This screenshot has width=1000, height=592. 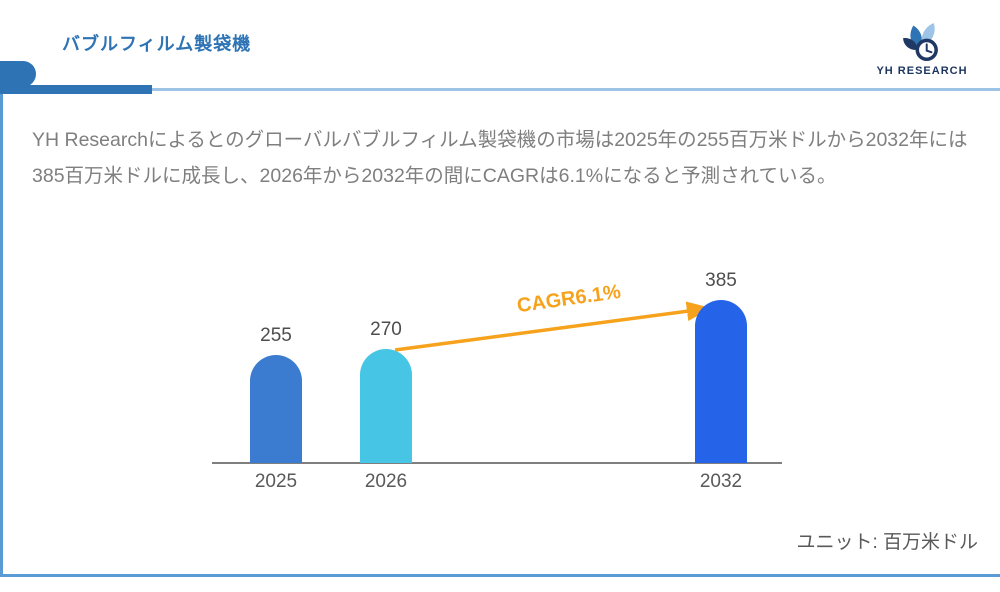 What do you see at coordinates (887, 542) in the screenshot?
I see `unit-note: ユニット: 百万米ドル` at bounding box center [887, 542].